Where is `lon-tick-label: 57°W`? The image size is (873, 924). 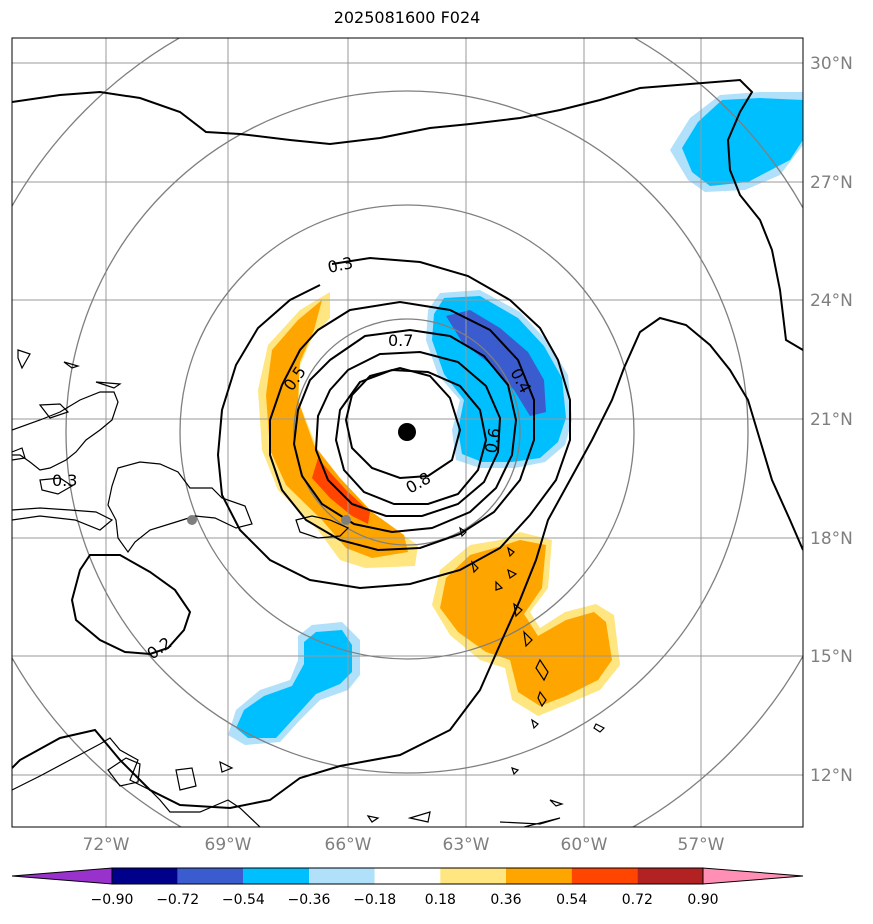 lon-tick-label: 57°W is located at coordinates (701, 845).